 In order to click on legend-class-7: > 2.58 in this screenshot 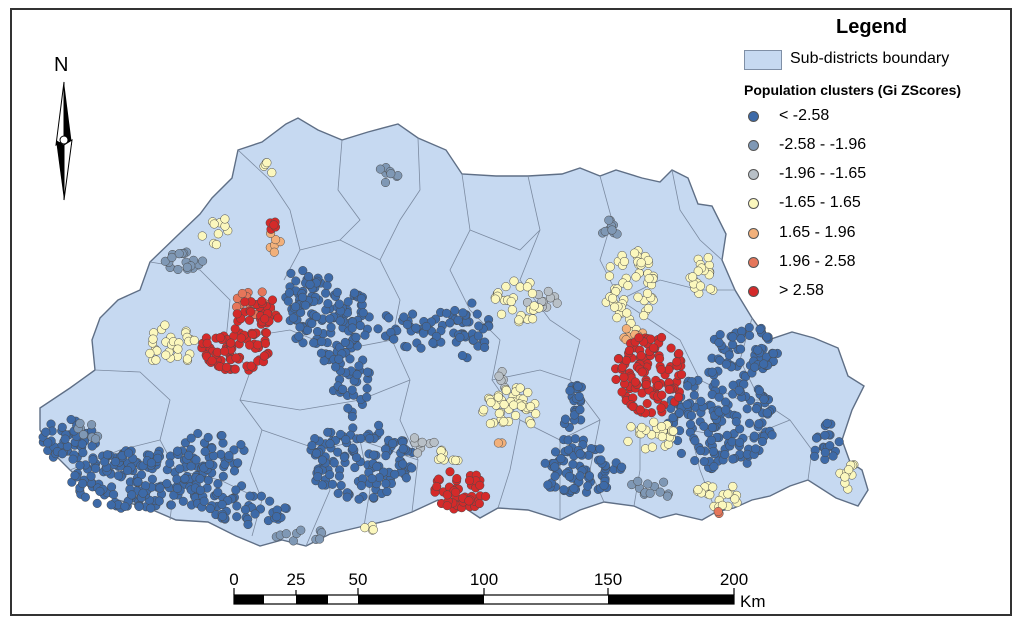, I will do `click(786, 291)`.